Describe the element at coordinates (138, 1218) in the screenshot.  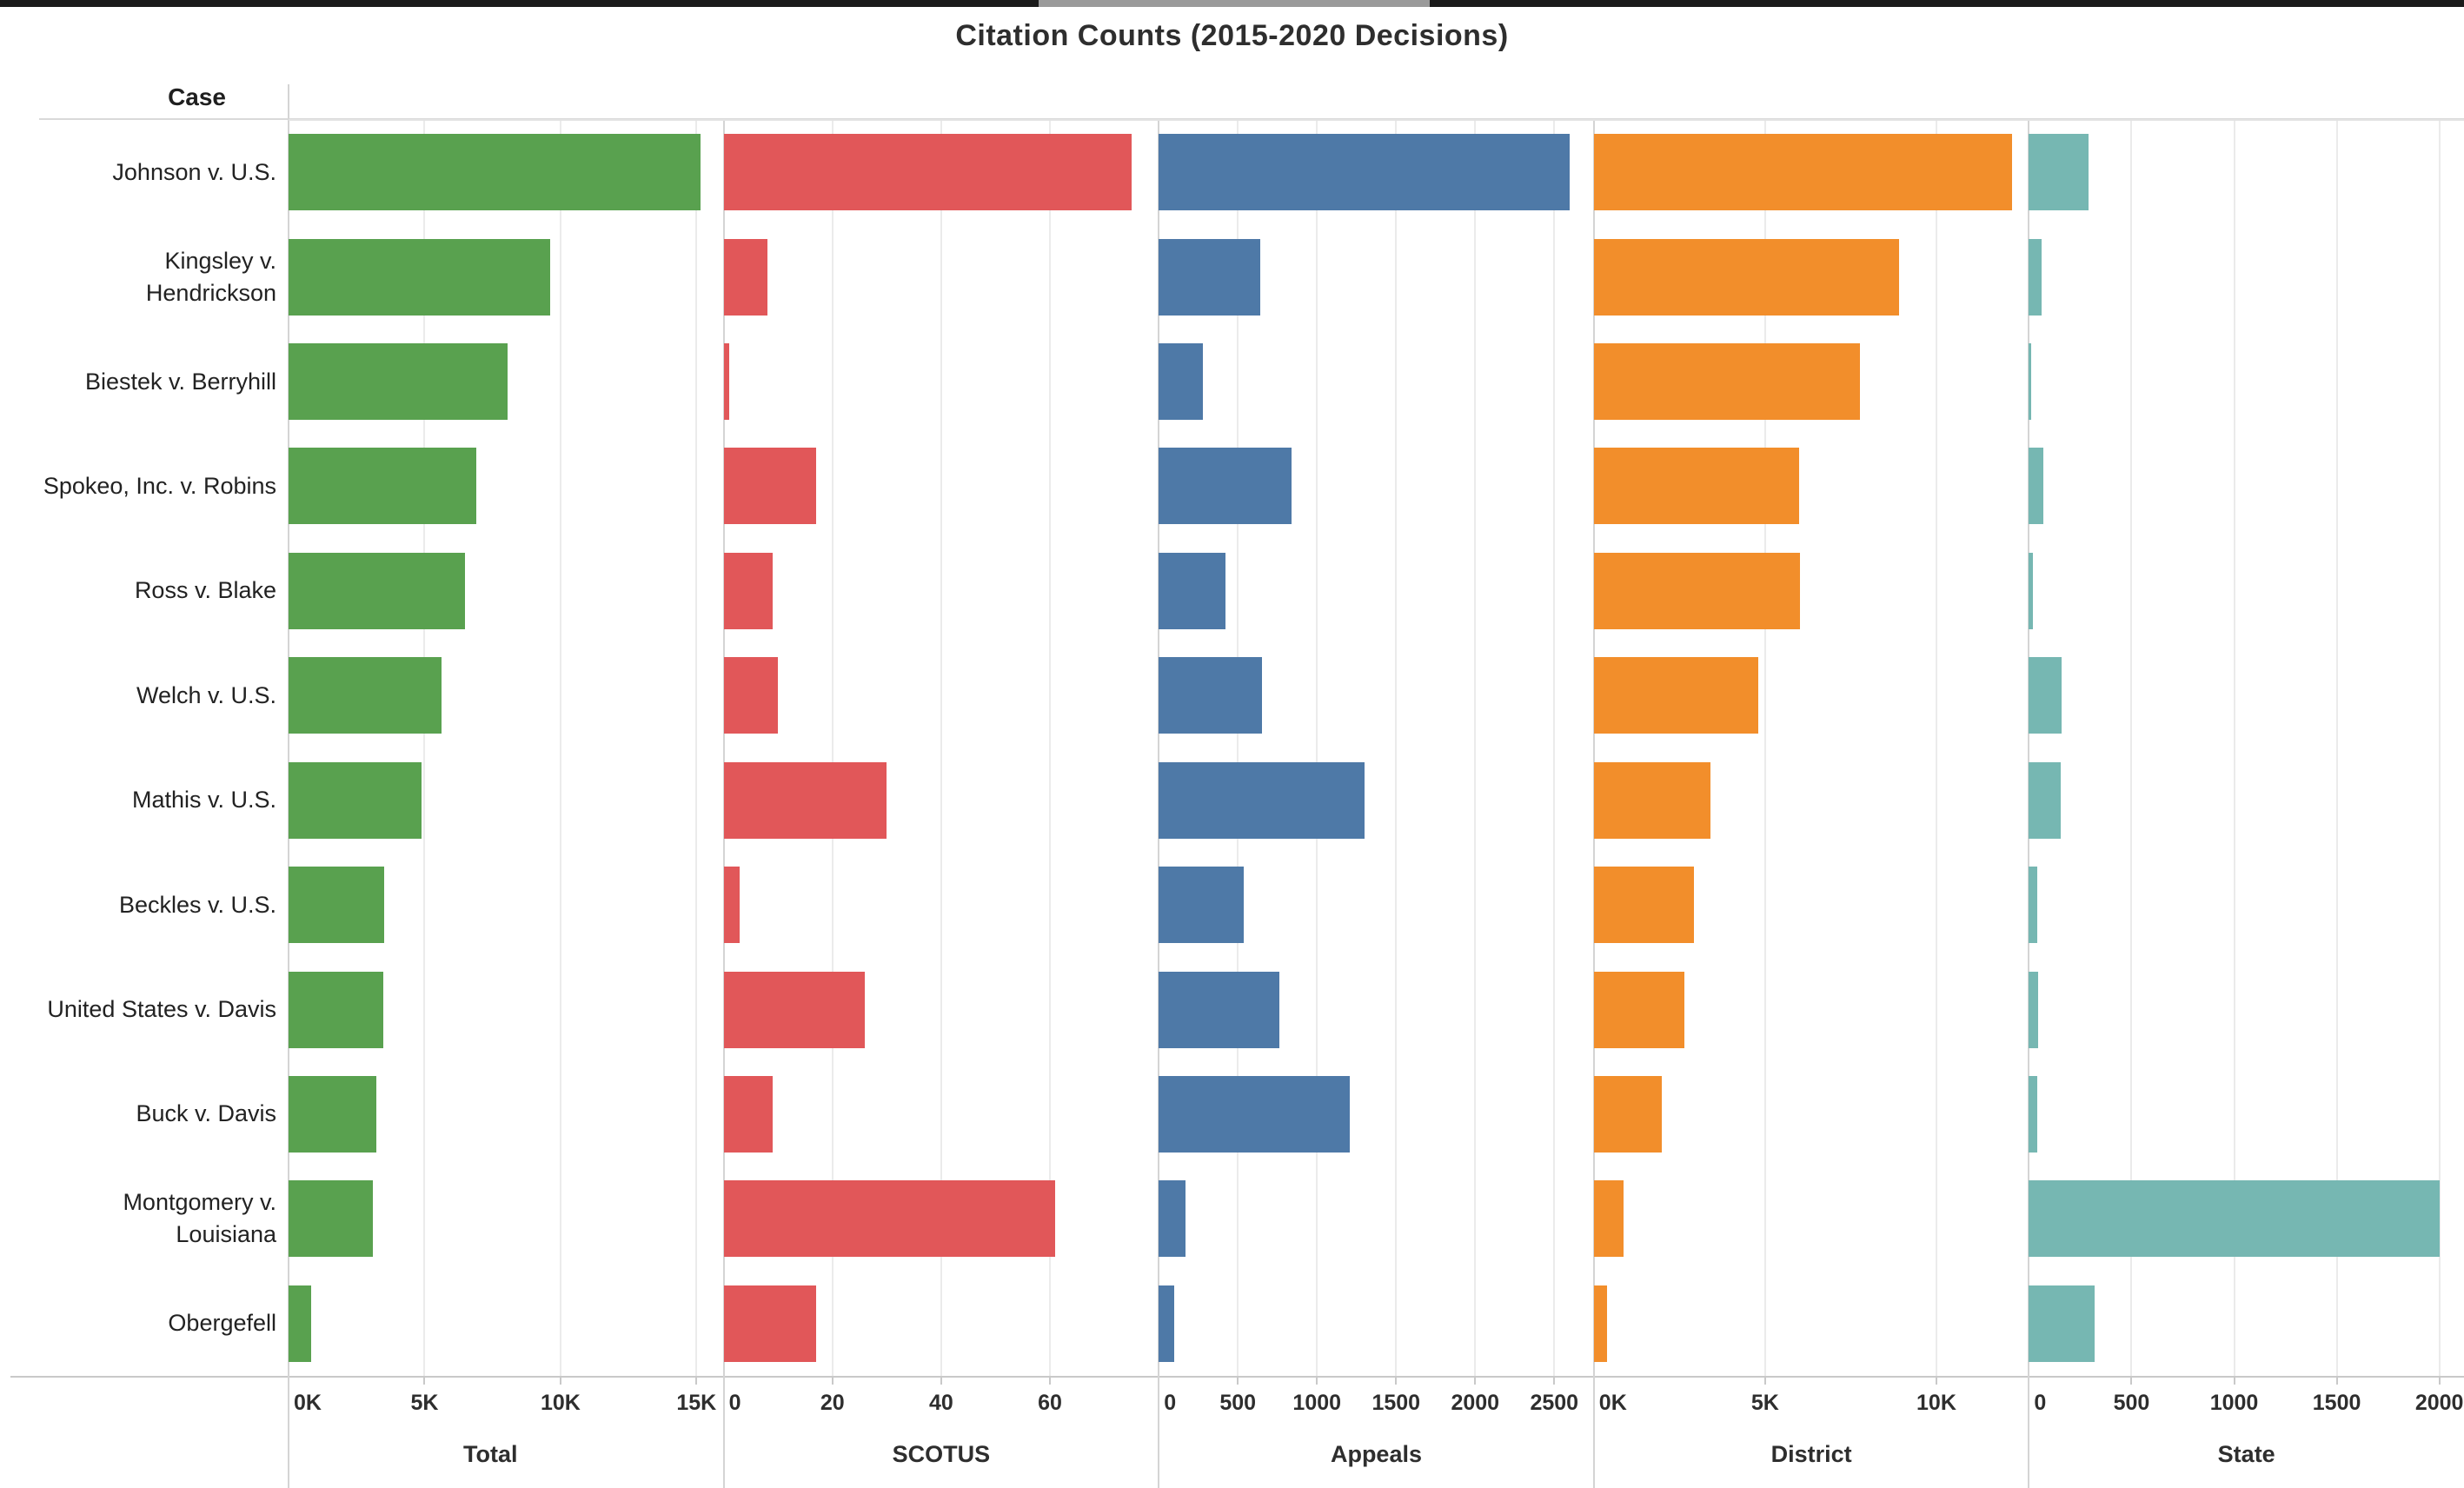
I see `row-label: Montgomery v. Louisiana` at that location.